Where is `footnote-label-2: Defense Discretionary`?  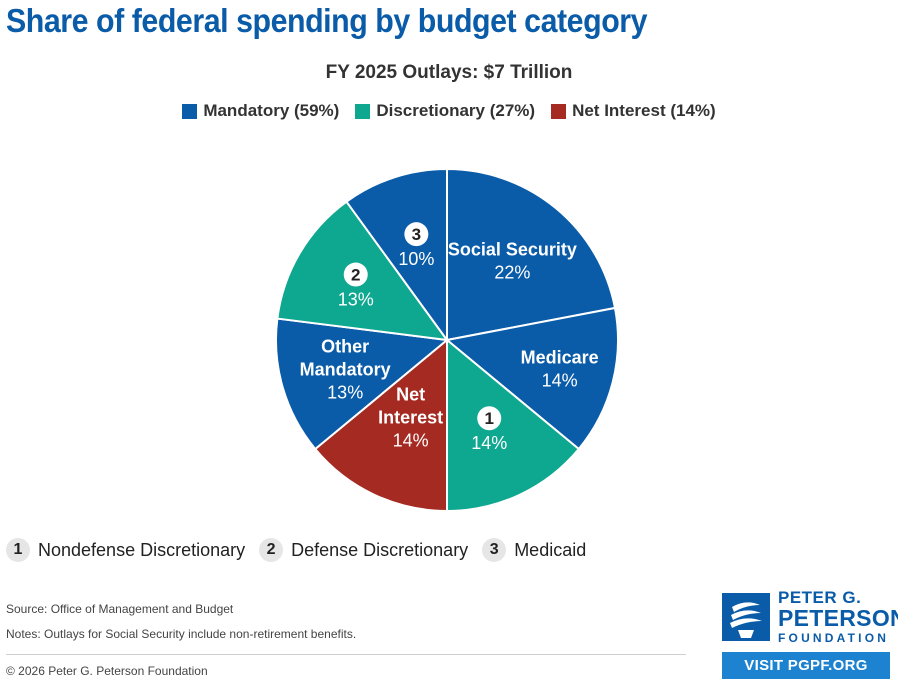 footnote-label-2: Defense Discretionary is located at coordinates (380, 549).